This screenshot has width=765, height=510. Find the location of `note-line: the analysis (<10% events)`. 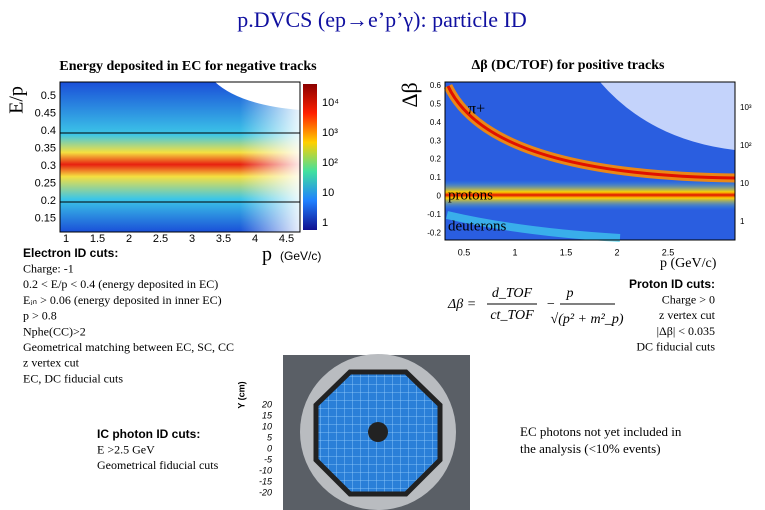

note-line: the analysis (<10% events) is located at coordinates (590, 448).